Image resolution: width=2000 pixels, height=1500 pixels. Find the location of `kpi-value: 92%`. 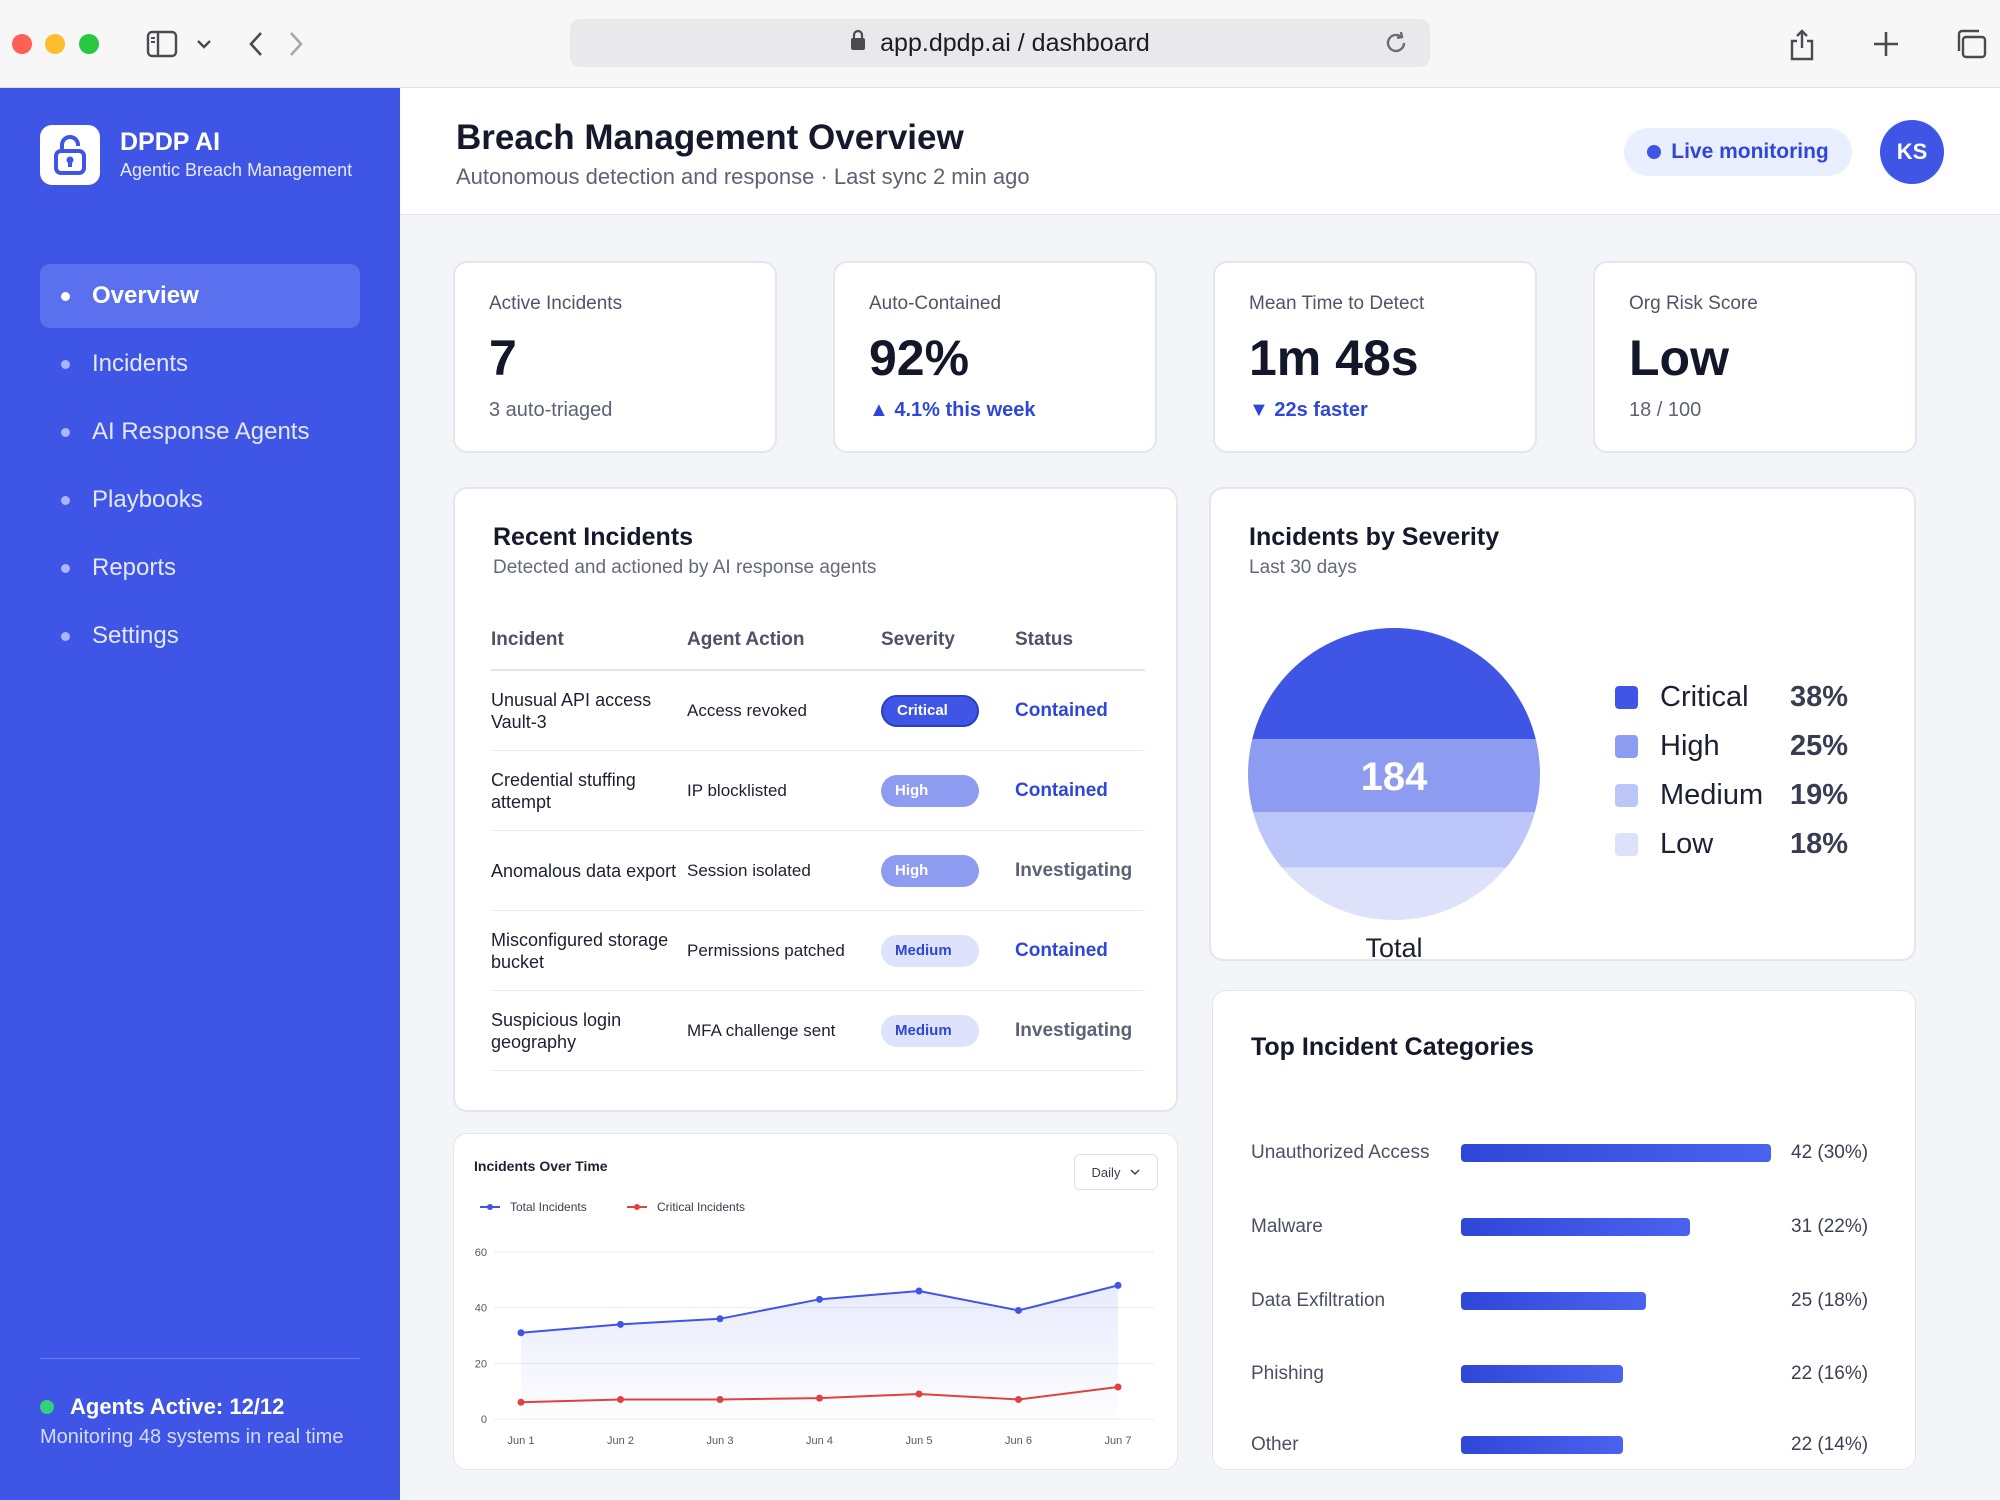

kpi-value: 92% is located at coordinates (919, 358).